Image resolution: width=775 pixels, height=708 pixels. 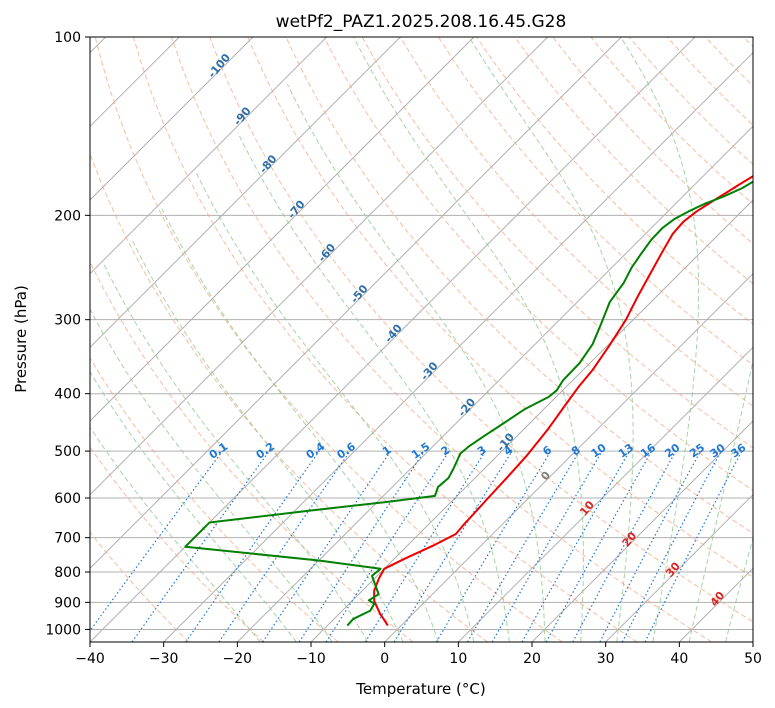 What do you see at coordinates (420, 689) in the screenshot?
I see `x-axis-label: Temperature (°C)` at bounding box center [420, 689].